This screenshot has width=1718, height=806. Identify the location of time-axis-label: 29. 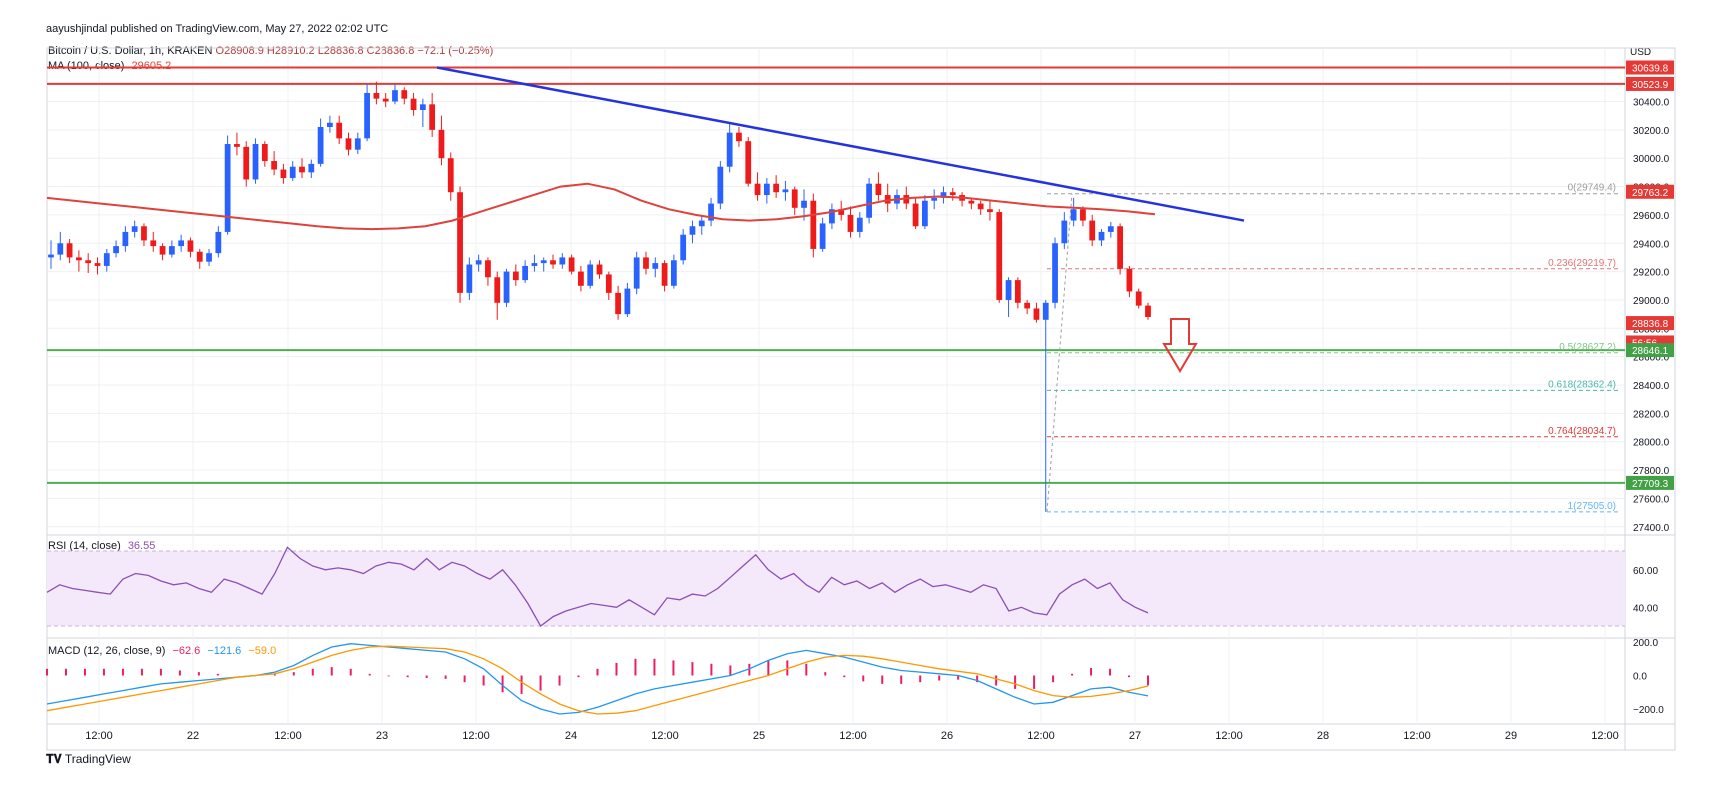
(1511, 736).